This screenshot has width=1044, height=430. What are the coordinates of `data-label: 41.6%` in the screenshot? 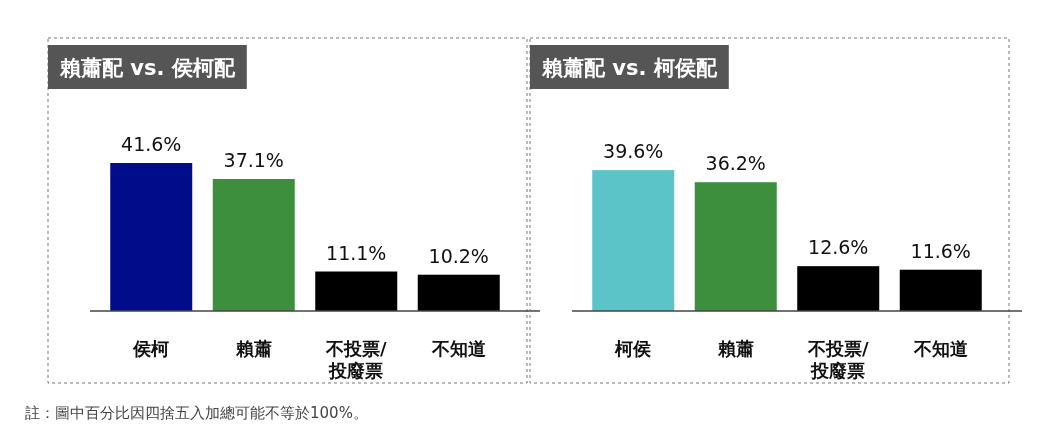 It's located at (151, 144).